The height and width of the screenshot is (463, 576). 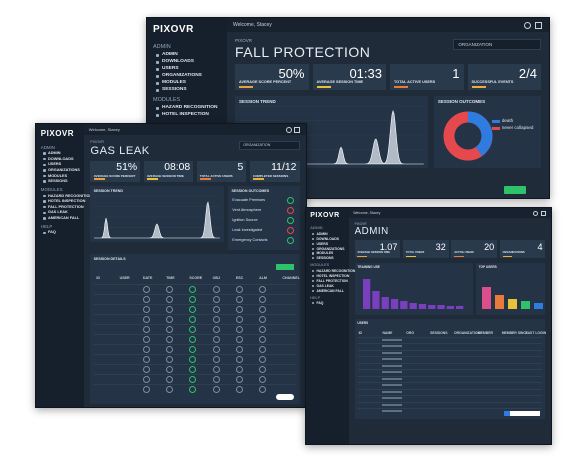 What do you see at coordinates (124, 278) in the screenshot?
I see `table-header: USER` at bounding box center [124, 278].